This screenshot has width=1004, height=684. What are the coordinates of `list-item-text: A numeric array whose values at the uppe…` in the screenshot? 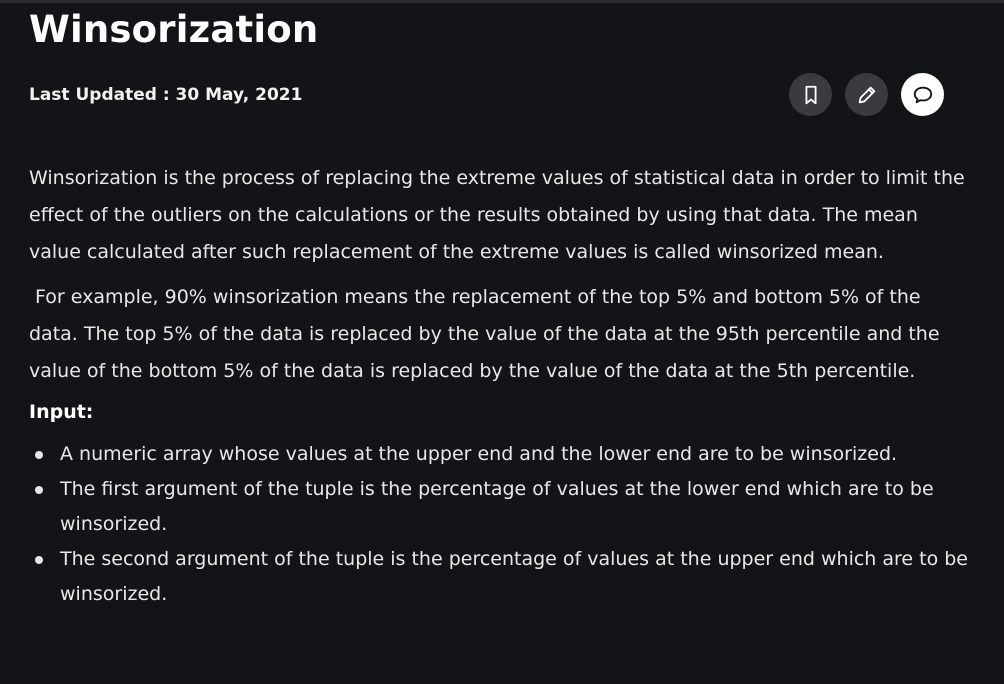 It's located at (479, 454).